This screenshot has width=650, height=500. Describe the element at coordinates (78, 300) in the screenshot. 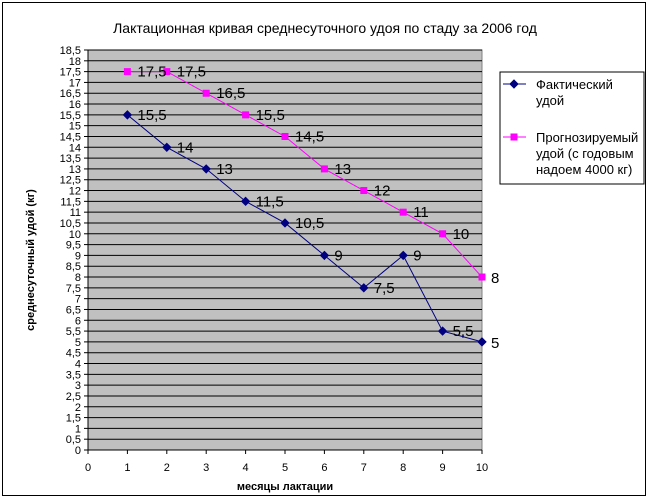

I see `y-tick-label: 7` at that location.